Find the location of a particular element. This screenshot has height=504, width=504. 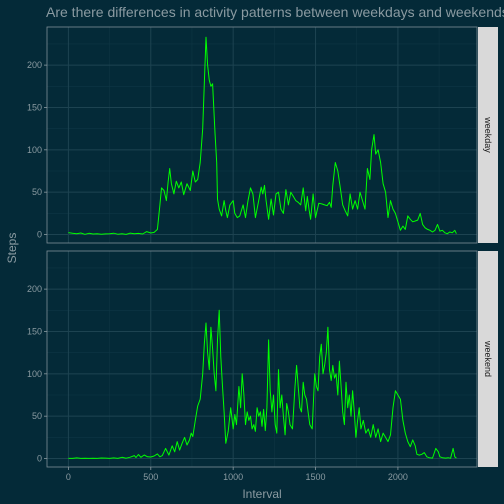

facet-strip-weekday: weekday is located at coordinates (488, 135).